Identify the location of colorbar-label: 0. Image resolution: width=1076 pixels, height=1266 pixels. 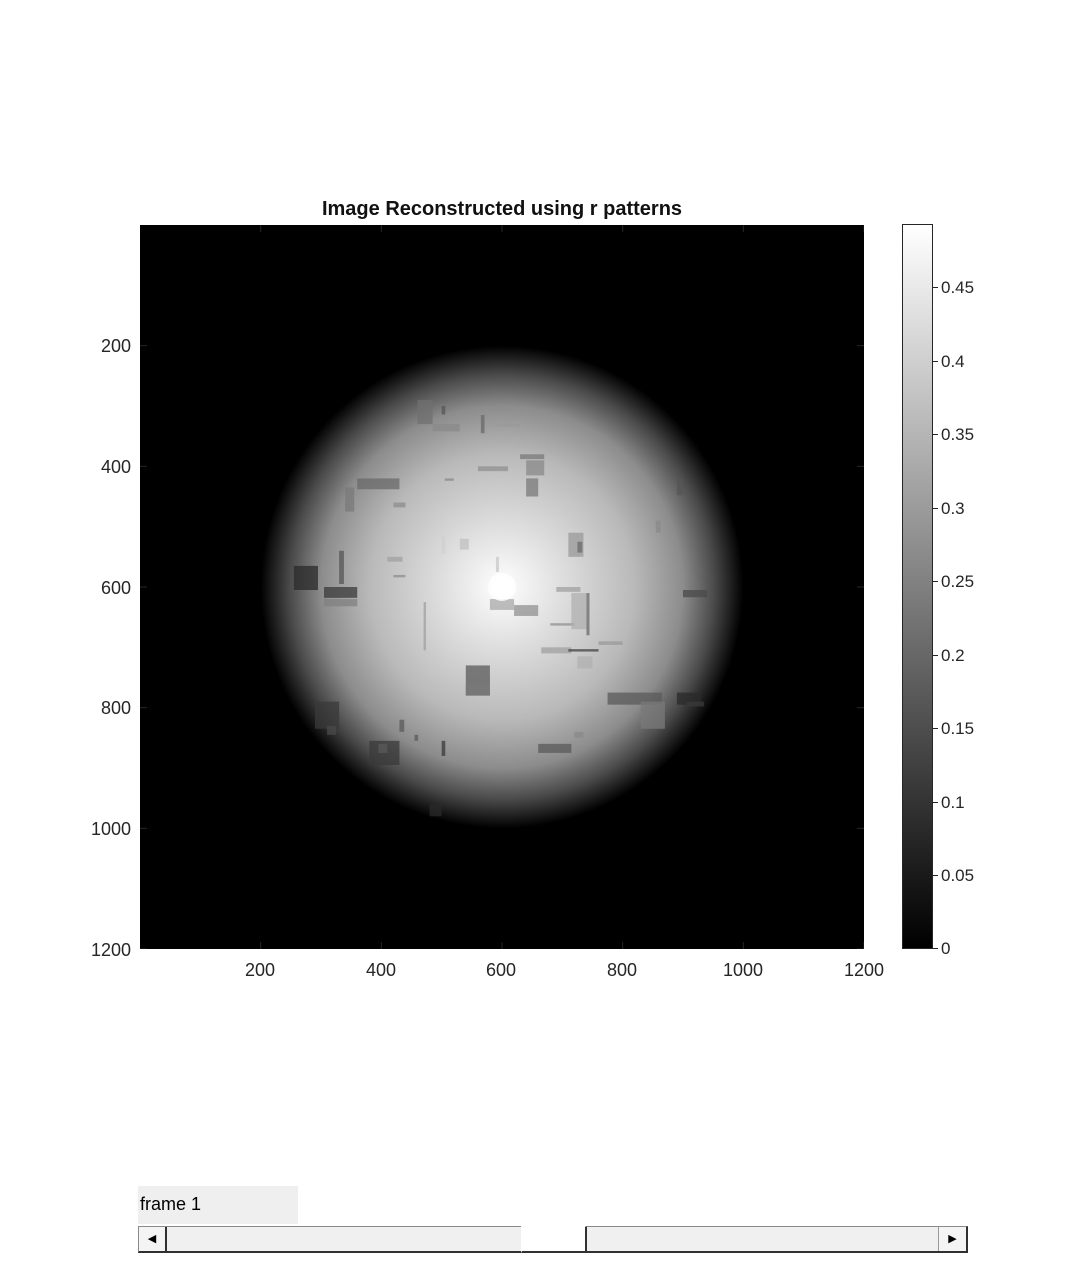
(946, 948).